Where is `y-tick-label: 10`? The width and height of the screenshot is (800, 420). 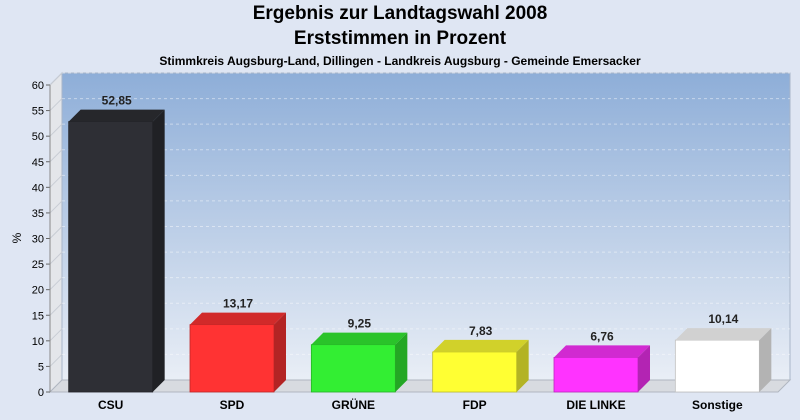
y-tick-label: 10 is located at coordinates (38, 342).